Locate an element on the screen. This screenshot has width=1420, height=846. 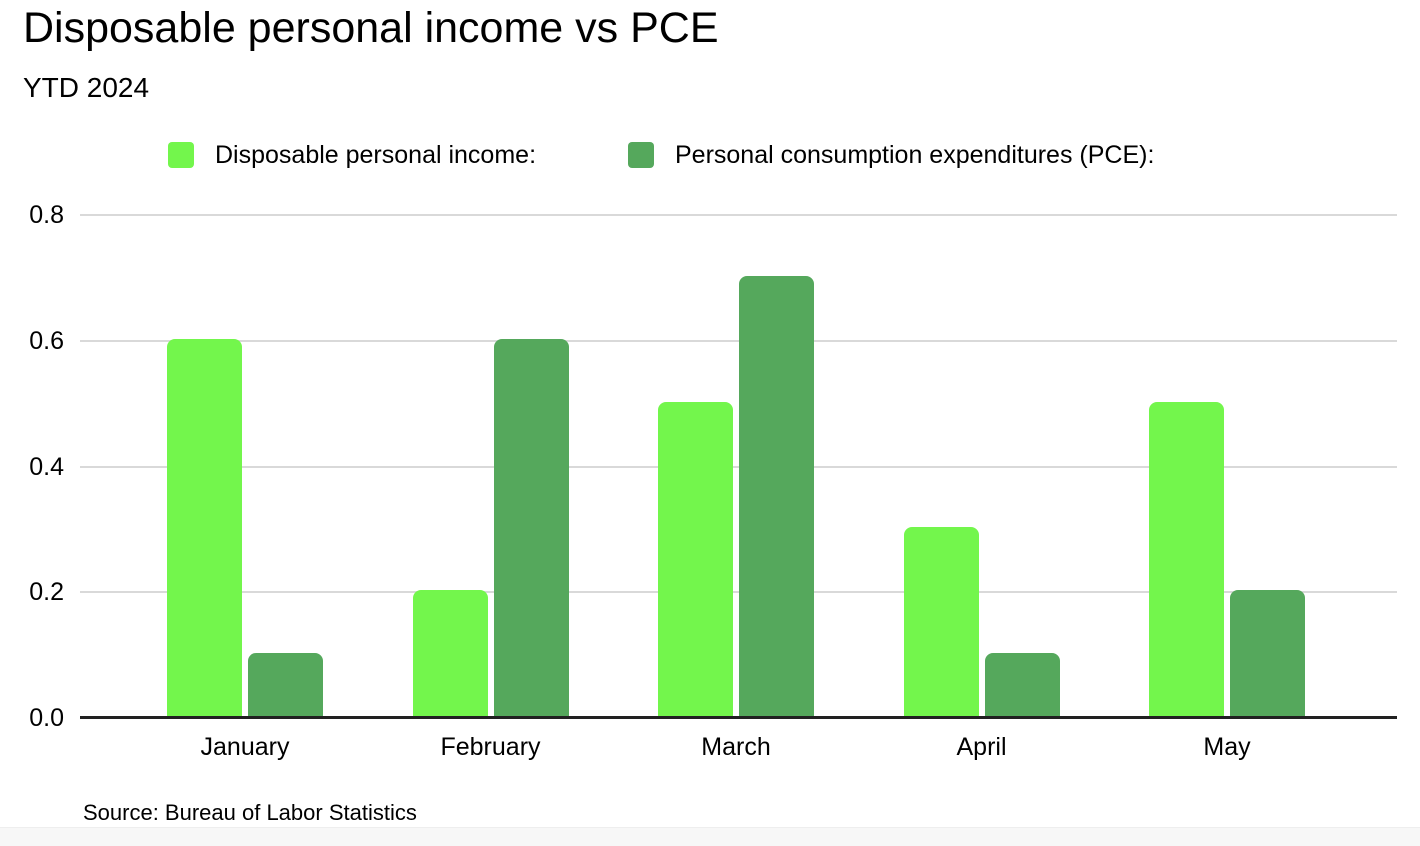
legend-item-pce: Personal consumption expenditures (PCE): is located at coordinates (891, 155).